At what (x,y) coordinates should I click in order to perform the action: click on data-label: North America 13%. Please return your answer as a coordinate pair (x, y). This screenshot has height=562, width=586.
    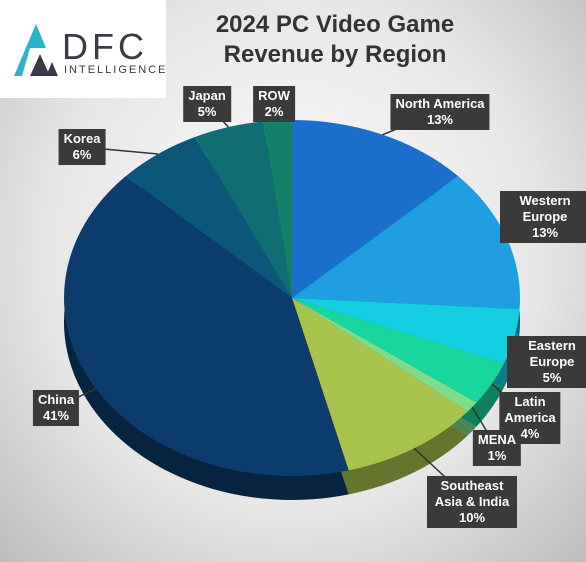
    Looking at the image, I should click on (440, 112).